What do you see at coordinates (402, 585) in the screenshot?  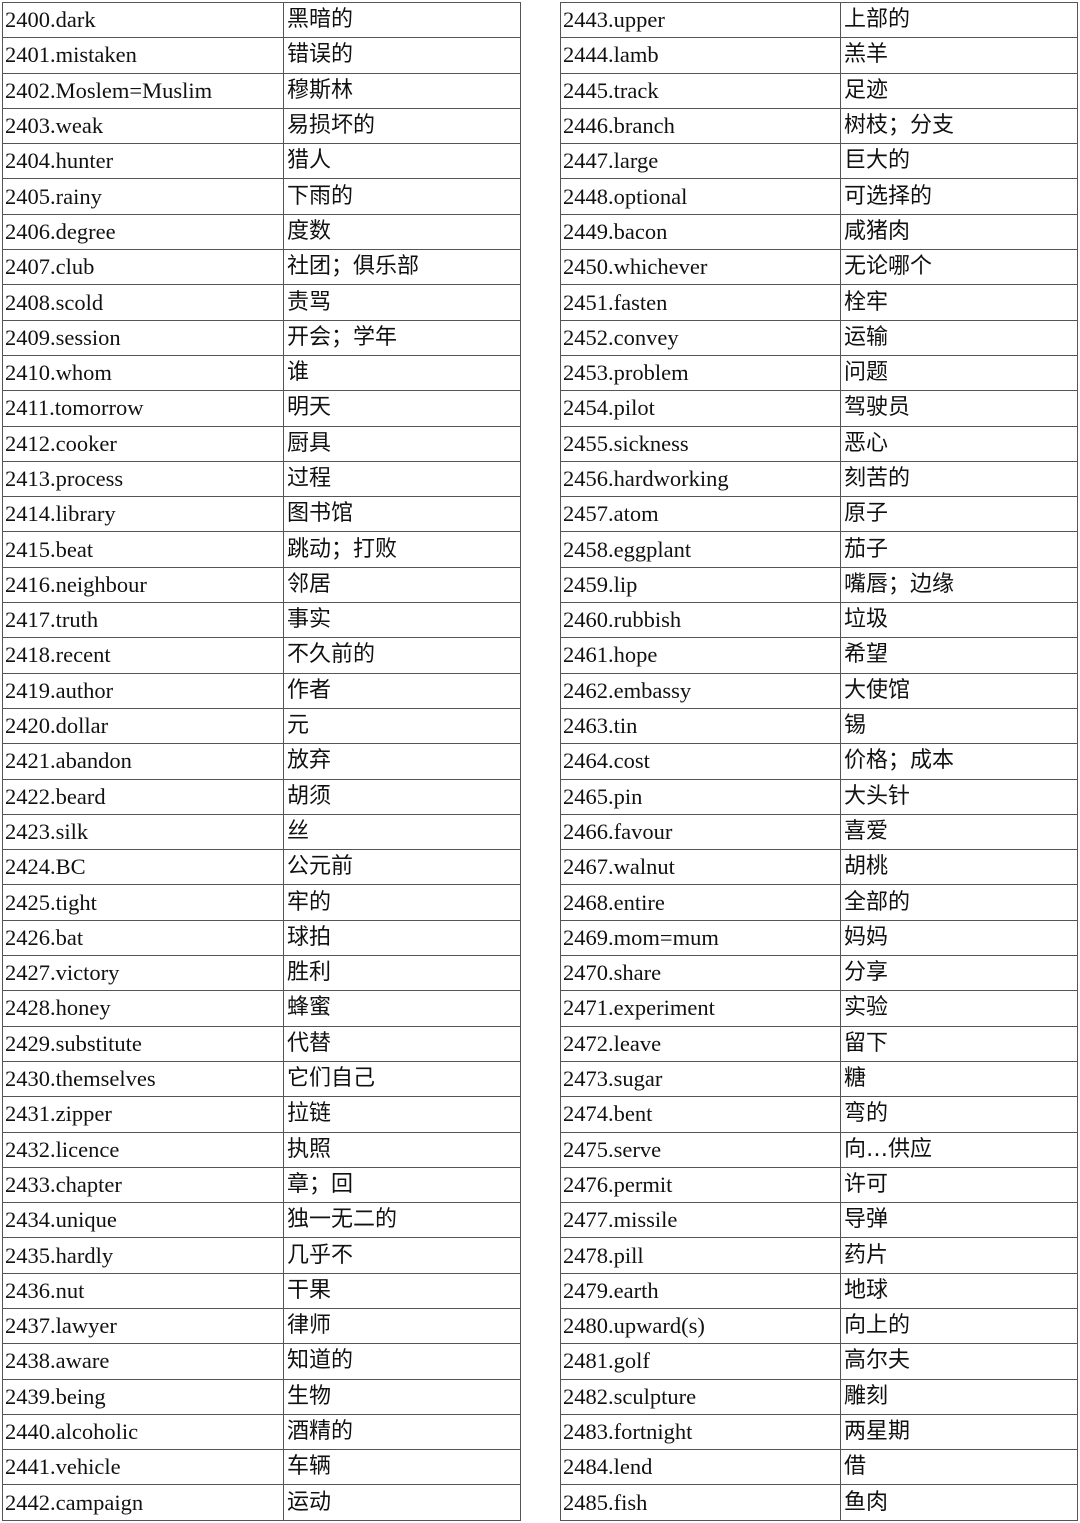 I see `chinese-meaning: 邻居` at bounding box center [402, 585].